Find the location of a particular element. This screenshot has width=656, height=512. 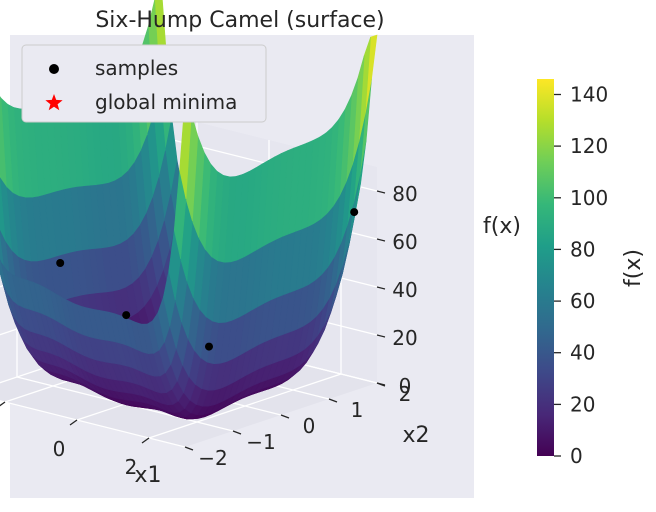

legend-samples-label: samples is located at coordinates (136, 68).